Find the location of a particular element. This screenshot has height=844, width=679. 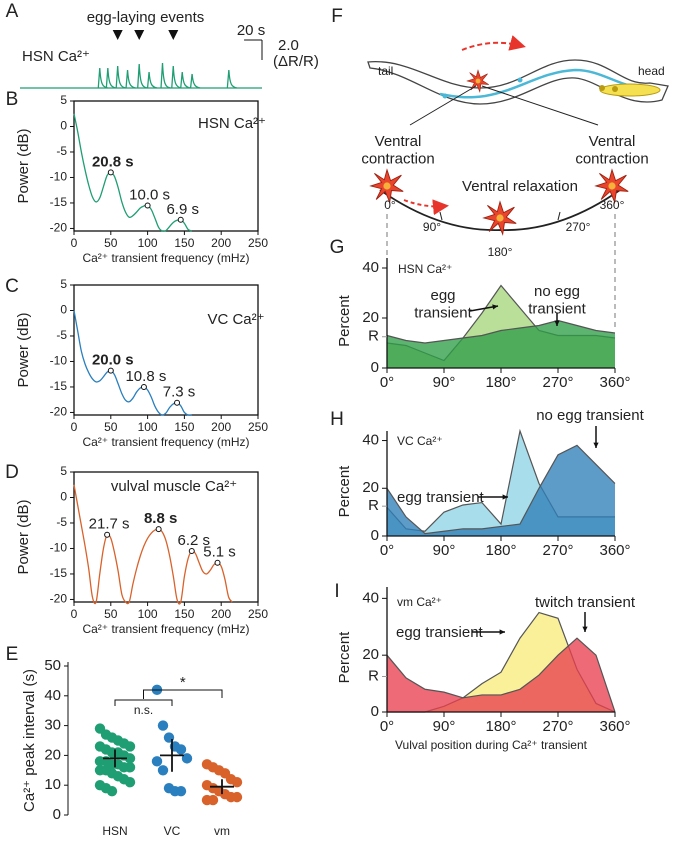

angle-label: 360° is located at coordinates (612, 205).